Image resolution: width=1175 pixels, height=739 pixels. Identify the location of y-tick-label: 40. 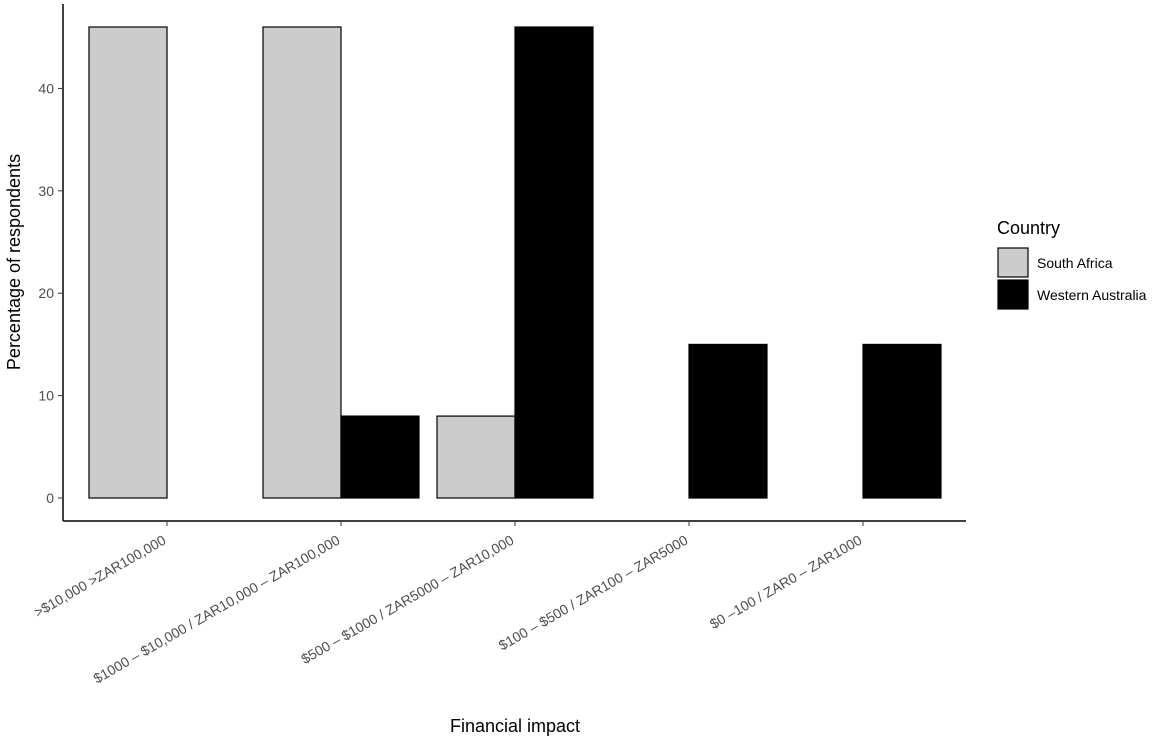
(46, 88).